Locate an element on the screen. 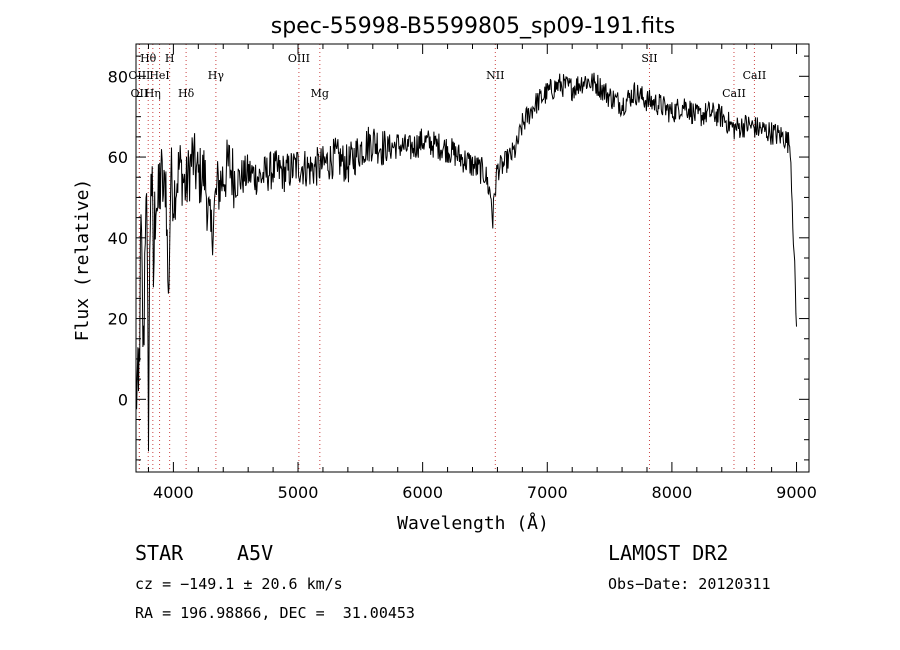  x-tick-label: 4000 is located at coordinates (173, 492).